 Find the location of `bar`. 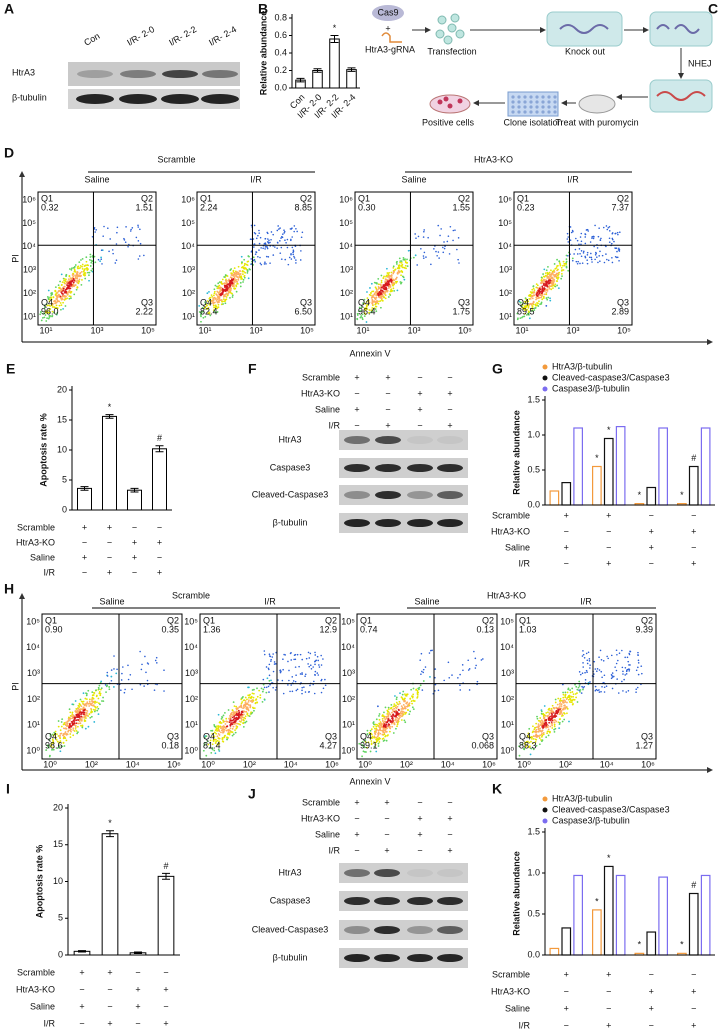

bar is located at coordinates (566, 941).